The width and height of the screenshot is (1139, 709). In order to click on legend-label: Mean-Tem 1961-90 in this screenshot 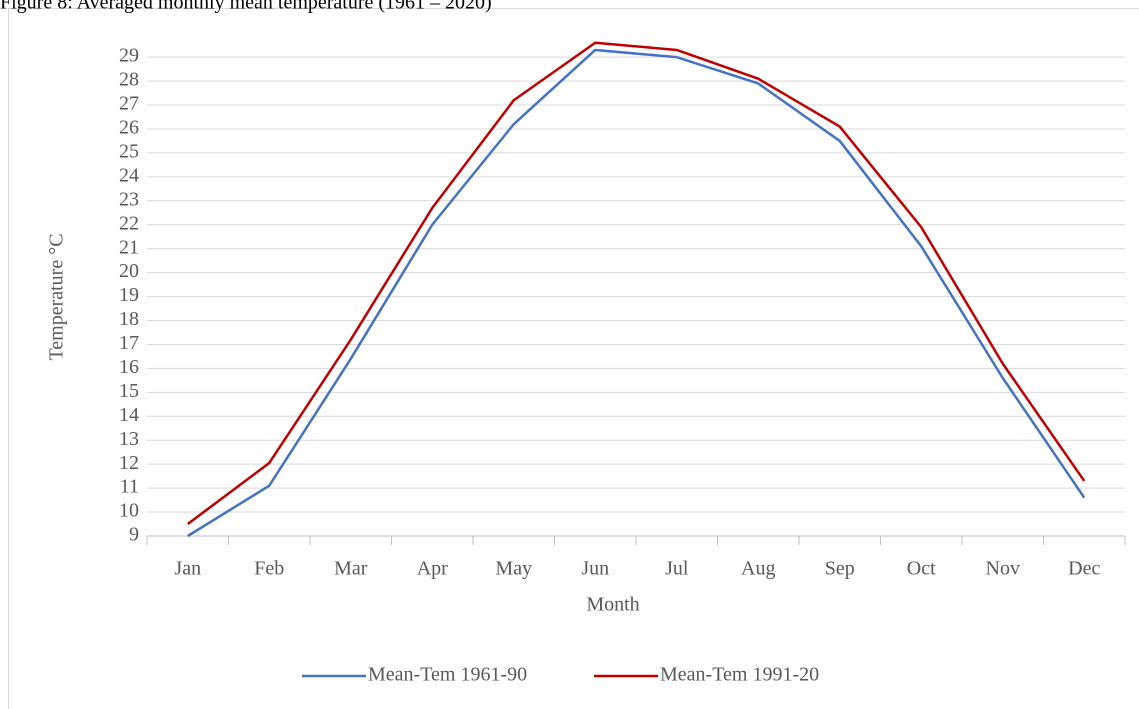, I will do `click(447, 675)`.